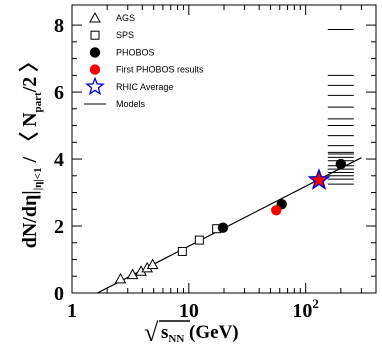  What do you see at coordinates (176, 339) in the screenshot?
I see `x-axis-label-sub: NN` at bounding box center [176, 339].